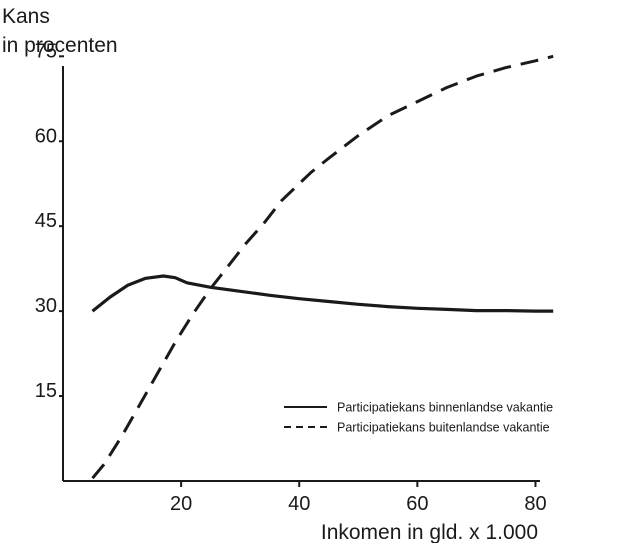 Image resolution: width=618 pixels, height=548 pixels. What do you see at coordinates (535, 504) in the screenshot?
I see `x-tick-label: 80` at bounding box center [535, 504].